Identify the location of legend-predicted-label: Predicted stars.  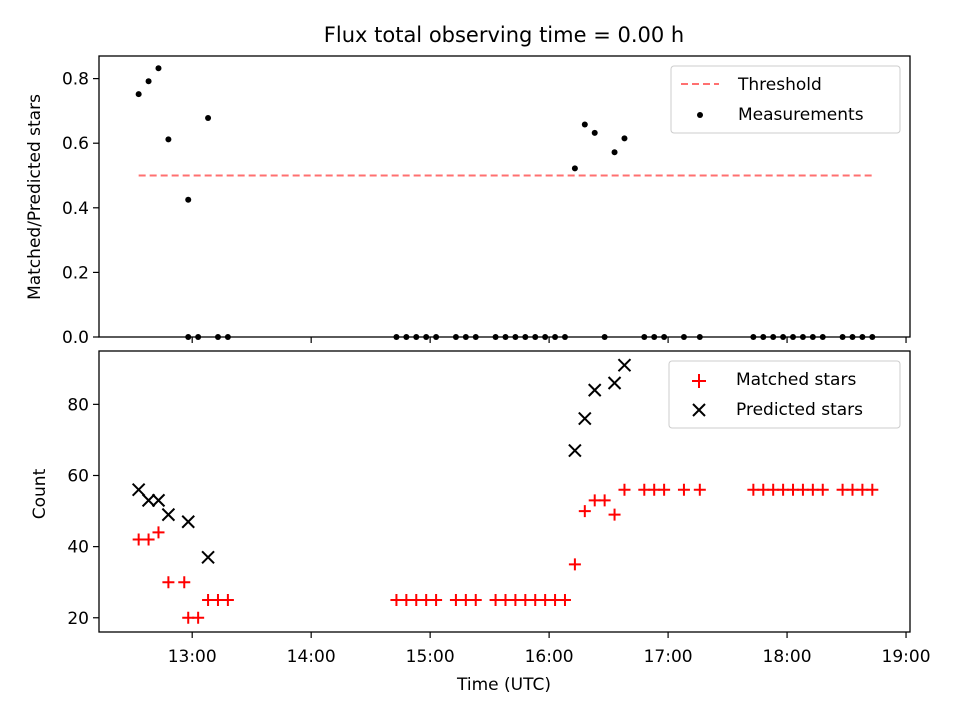
(799, 410).